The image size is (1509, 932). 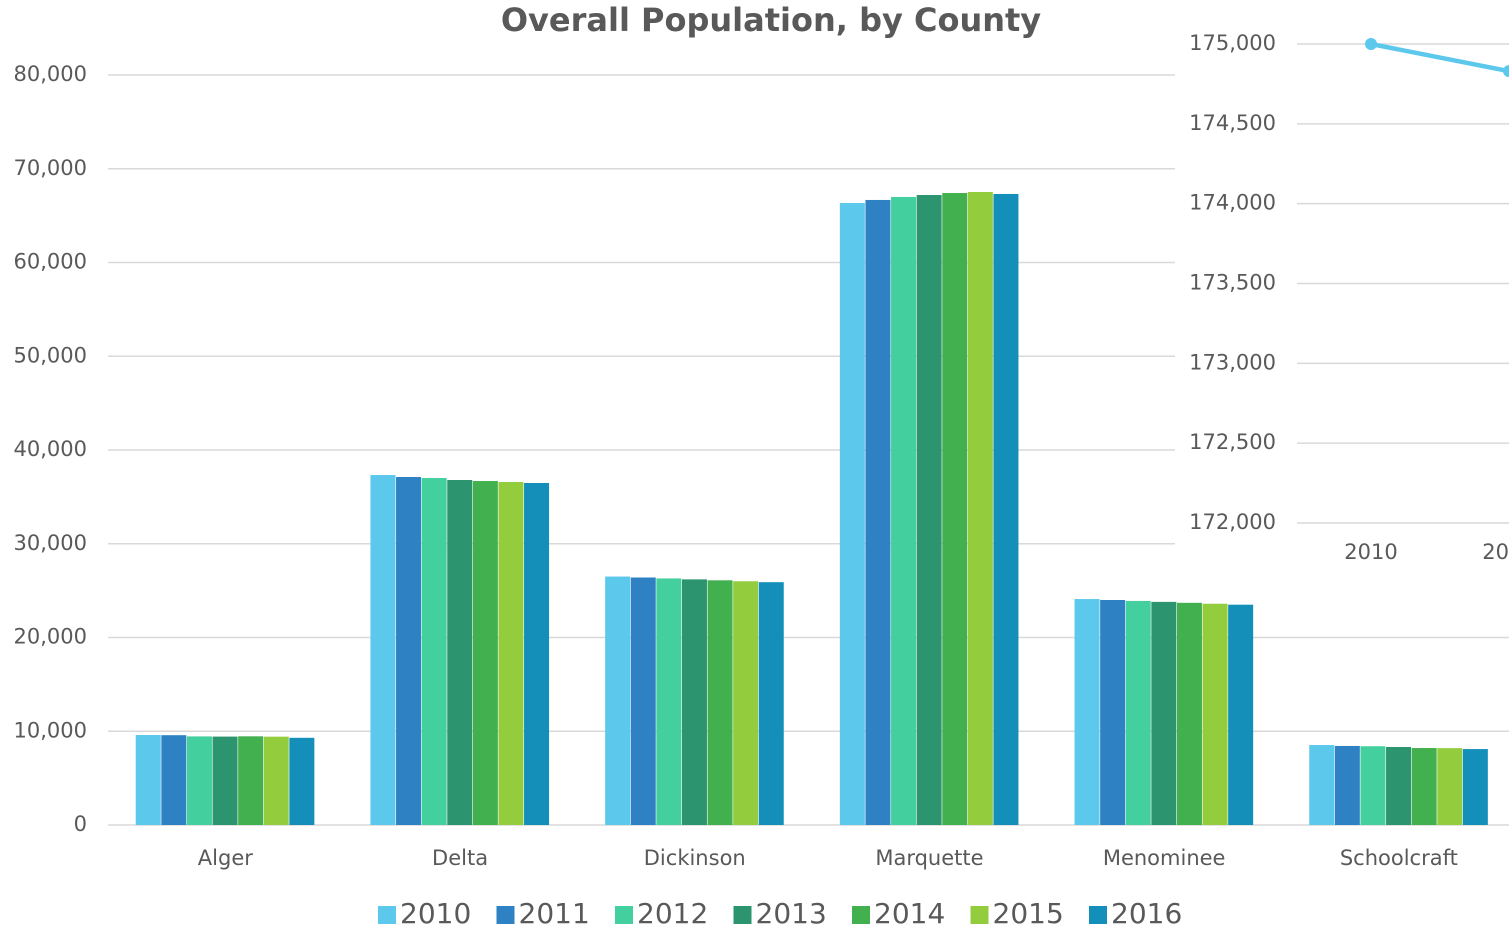 What do you see at coordinates (1232, 123) in the screenshot?
I see `y-tick-label: 174,500` at bounding box center [1232, 123].